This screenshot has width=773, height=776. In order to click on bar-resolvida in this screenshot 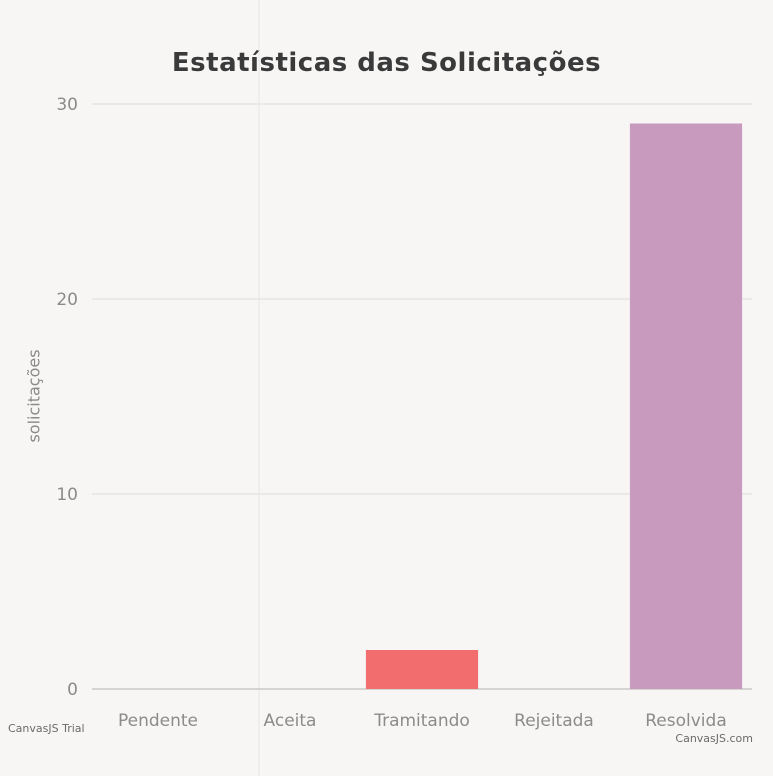, I will do `click(686, 406)`.